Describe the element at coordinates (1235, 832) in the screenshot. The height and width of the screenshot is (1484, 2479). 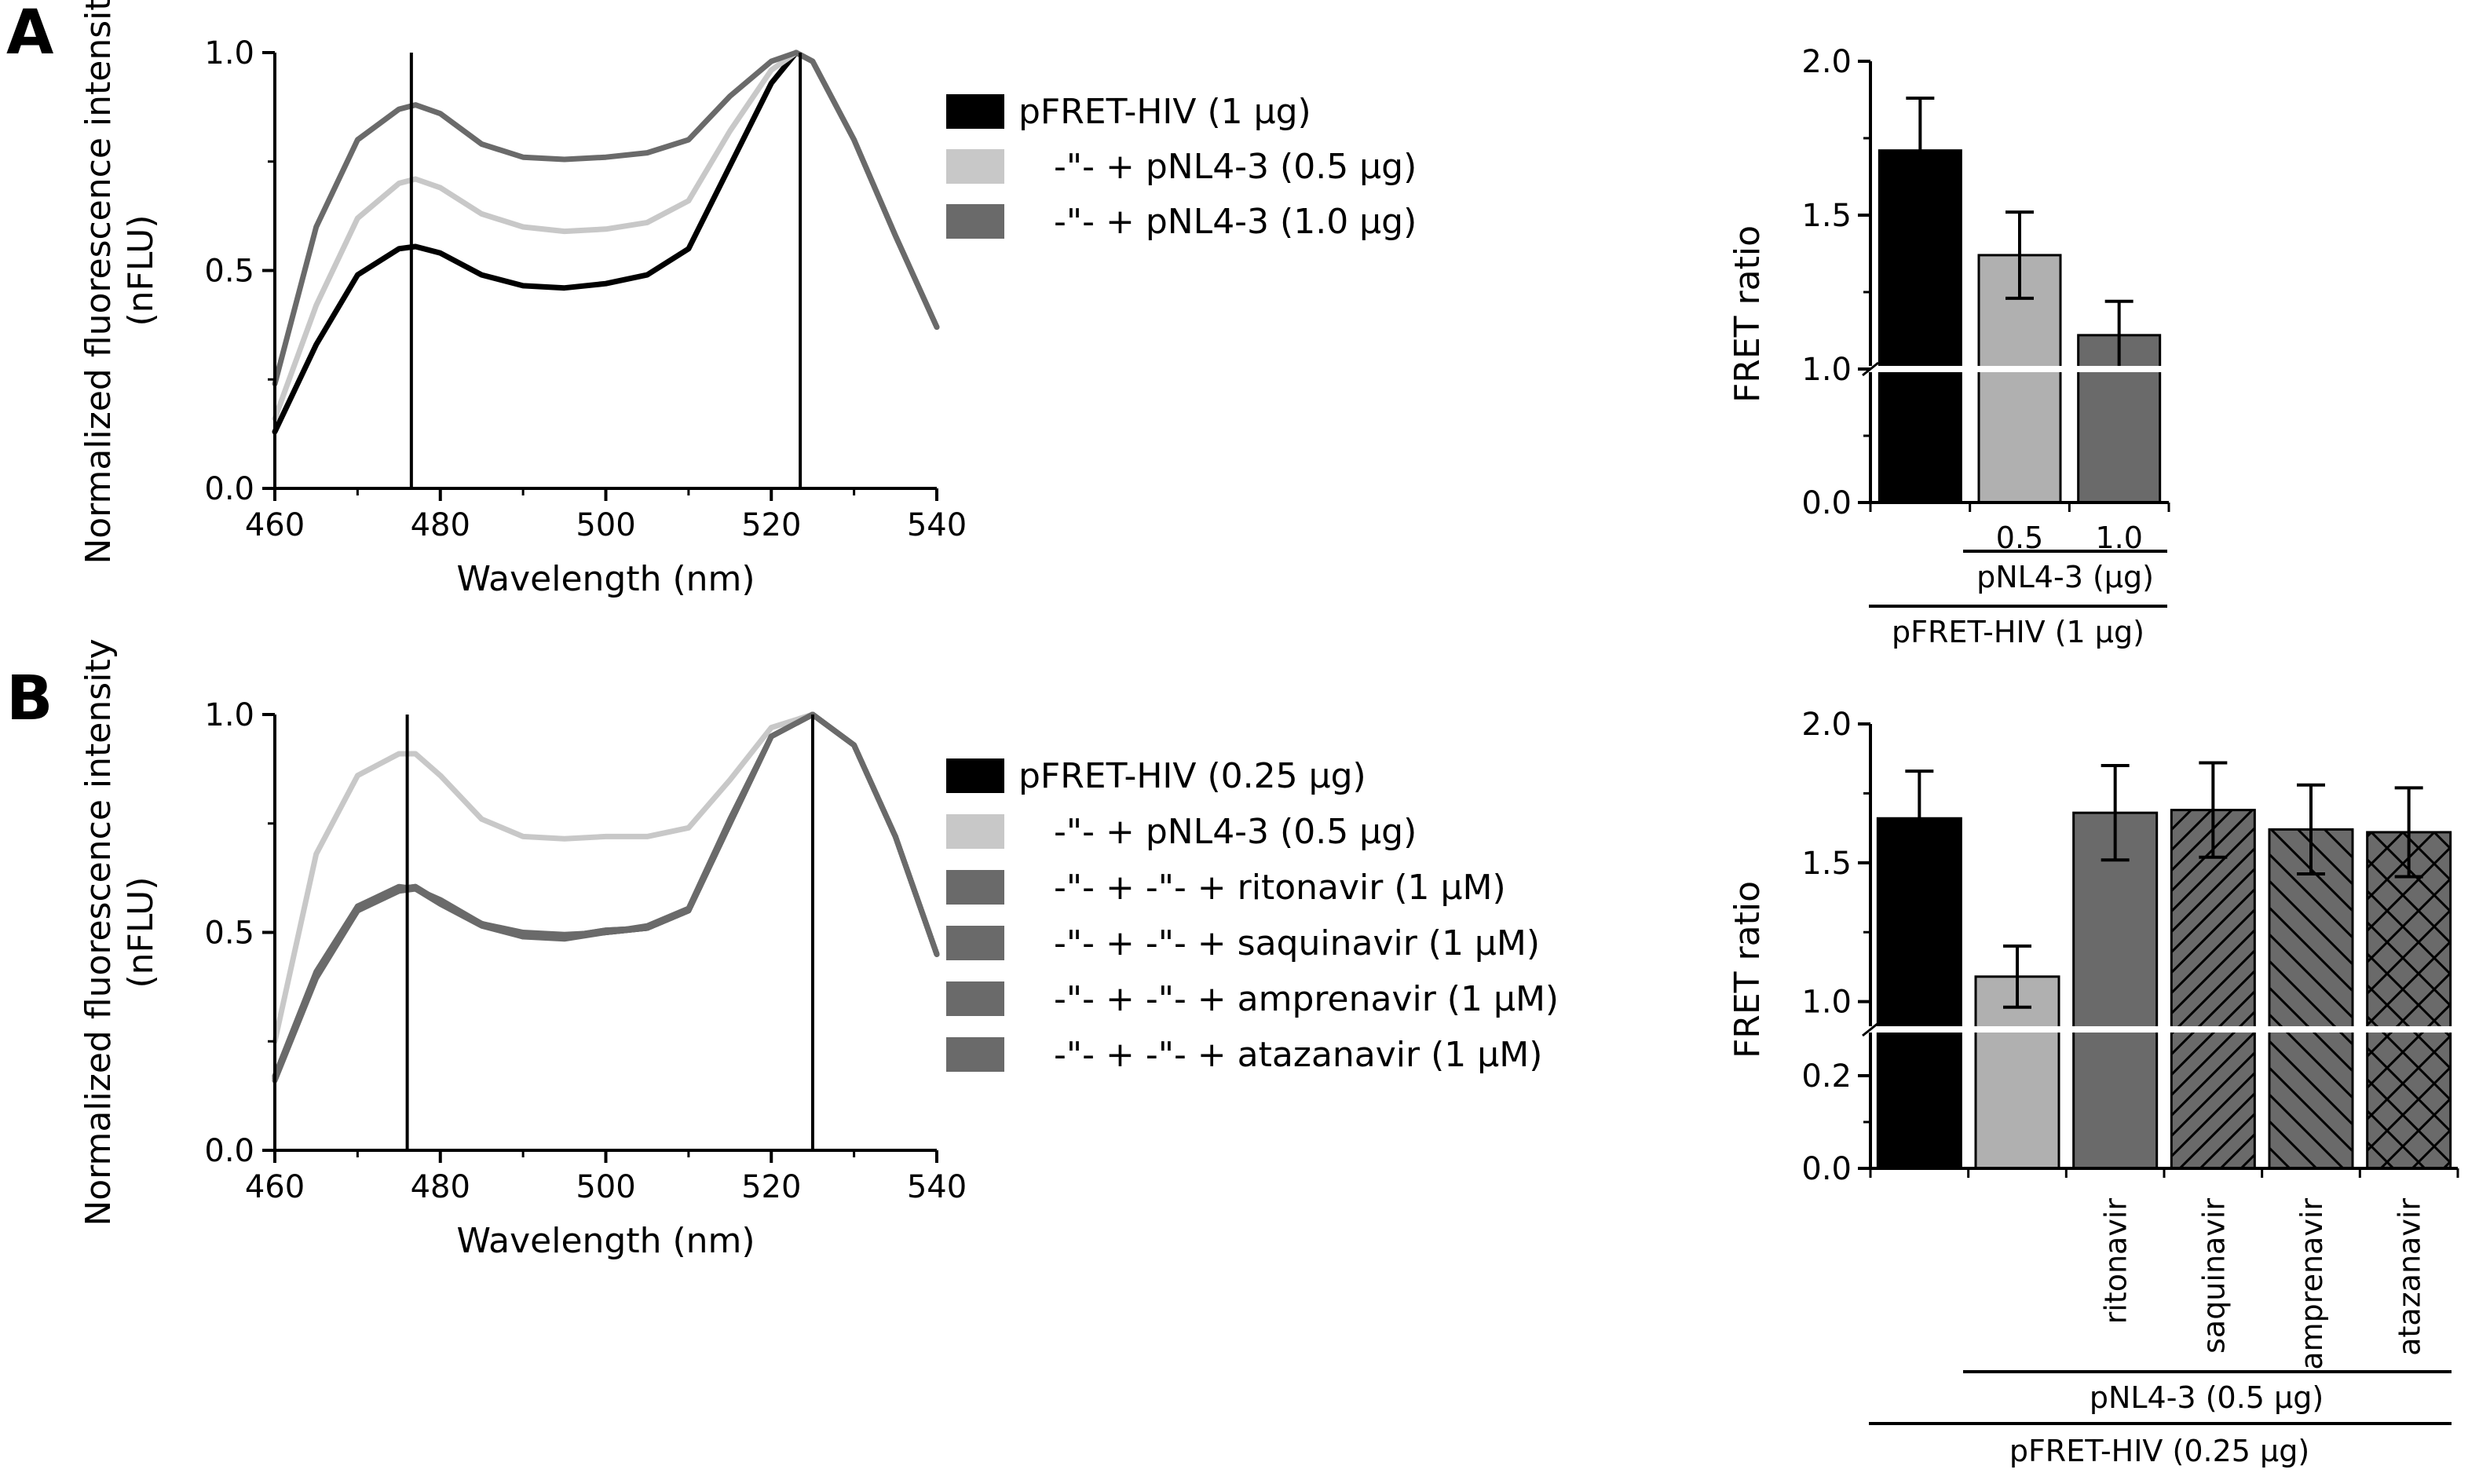
I see `legend-b-label-1: -"- + pNL4-3 (0.5 µg)` at that location.